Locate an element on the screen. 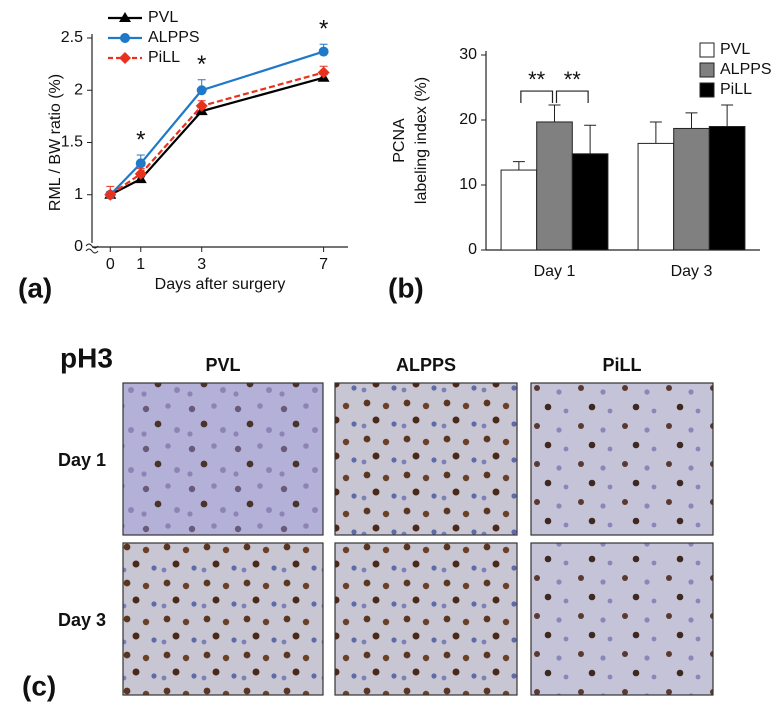  row-label: Day 1 is located at coordinates (82, 460).